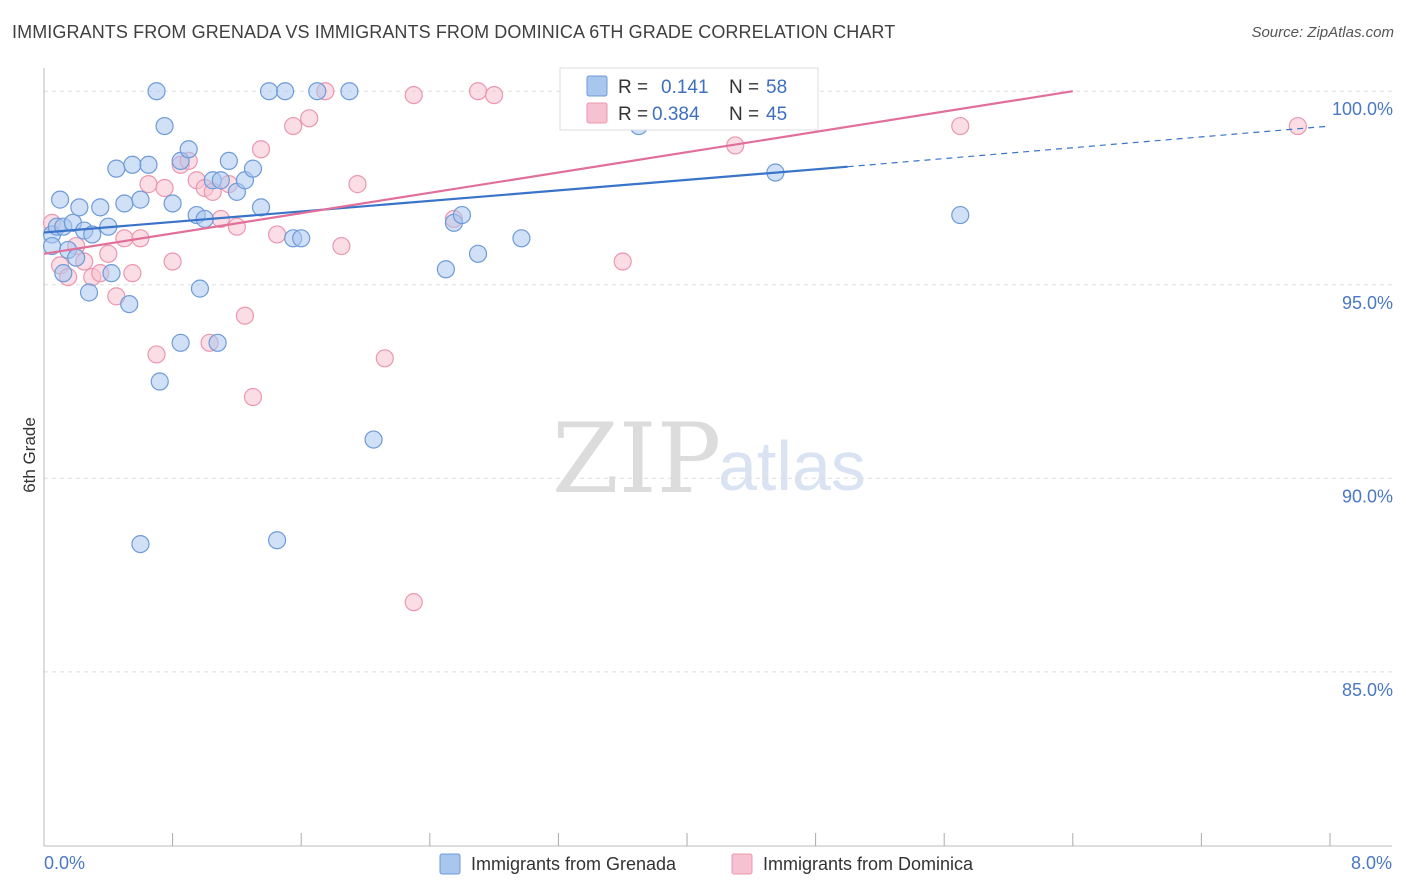 The image size is (1406, 892). Describe the element at coordinates (633, 87) in the screenshot. I see `grenada-r-label: R =` at that location.